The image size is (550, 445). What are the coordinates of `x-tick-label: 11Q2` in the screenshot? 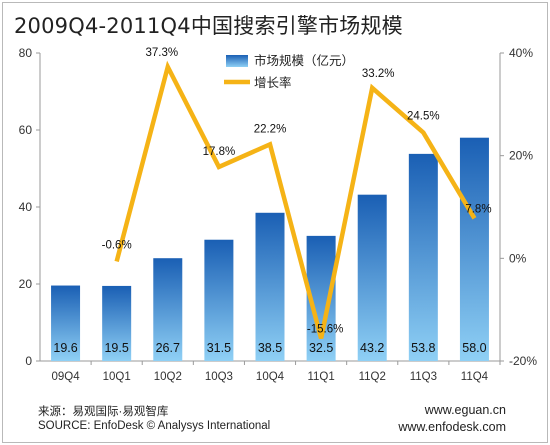 It's located at (372, 377).